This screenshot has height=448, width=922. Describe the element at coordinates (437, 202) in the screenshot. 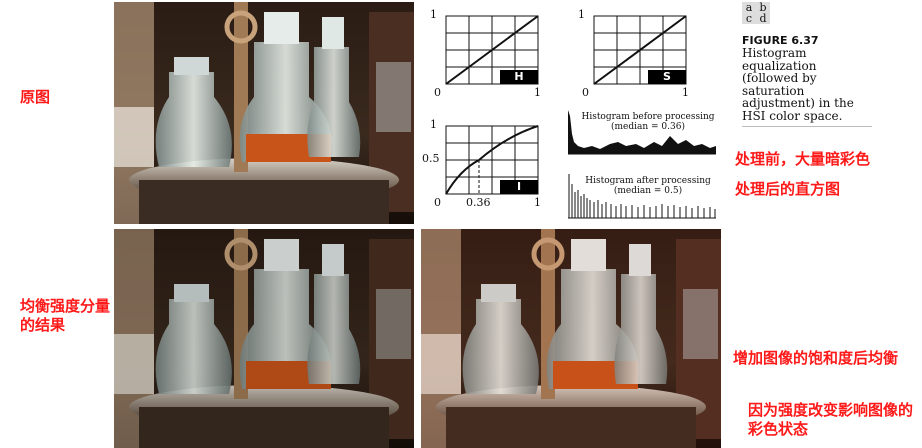

I see `plot-i-x-left: 0` at that location.